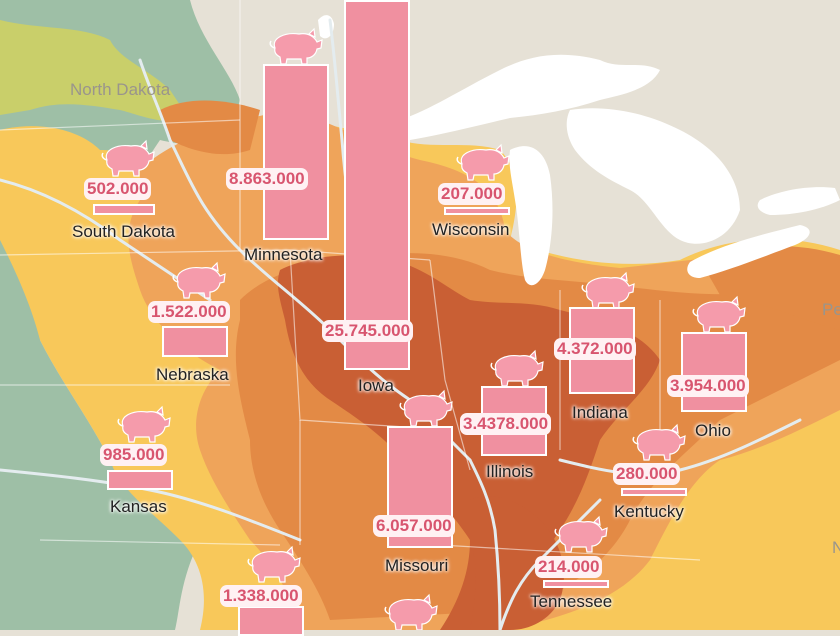  What do you see at coordinates (748, 251) in the screenshot?
I see `lake-erie` at bounding box center [748, 251].